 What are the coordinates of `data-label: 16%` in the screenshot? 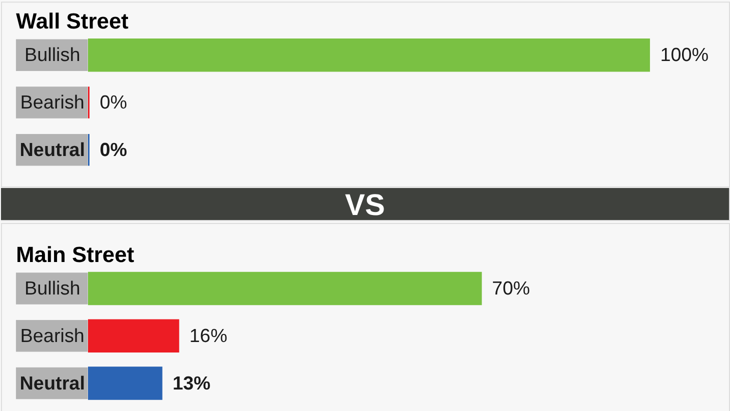 It's located at (208, 336).